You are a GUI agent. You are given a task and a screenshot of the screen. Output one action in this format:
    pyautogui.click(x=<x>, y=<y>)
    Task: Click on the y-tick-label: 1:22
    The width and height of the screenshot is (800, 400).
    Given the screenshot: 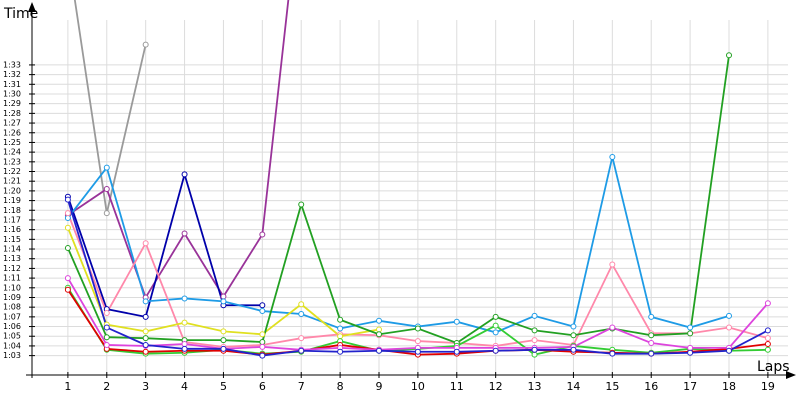 What is the action you would take?
    pyautogui.click(x=12, y=171)
    